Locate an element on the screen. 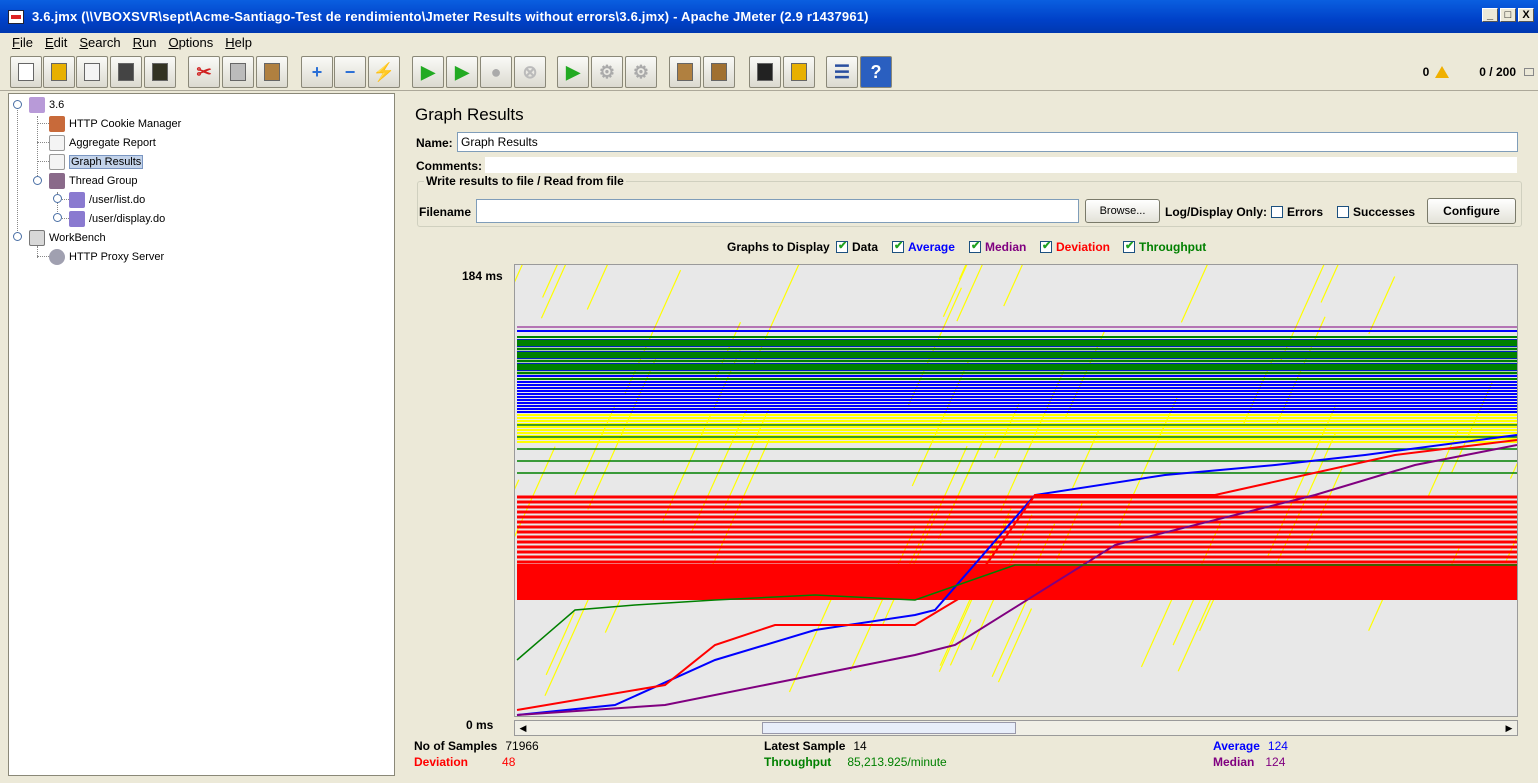  remote-start-button: ▶ is located at coordinates (573, 72).